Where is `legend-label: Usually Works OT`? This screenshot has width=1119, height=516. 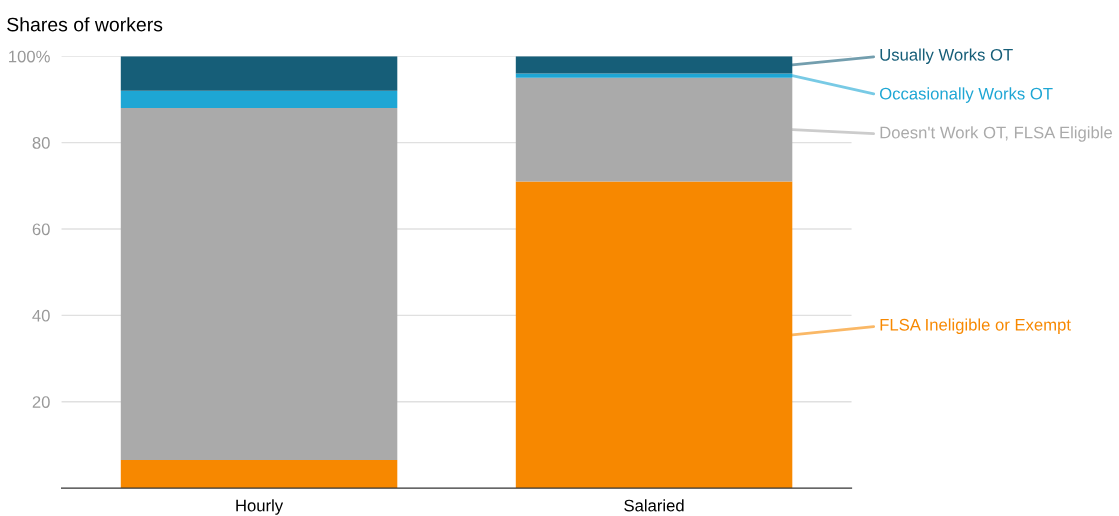
legend-label: Usually Works OT is located at coordinates (946, 56).